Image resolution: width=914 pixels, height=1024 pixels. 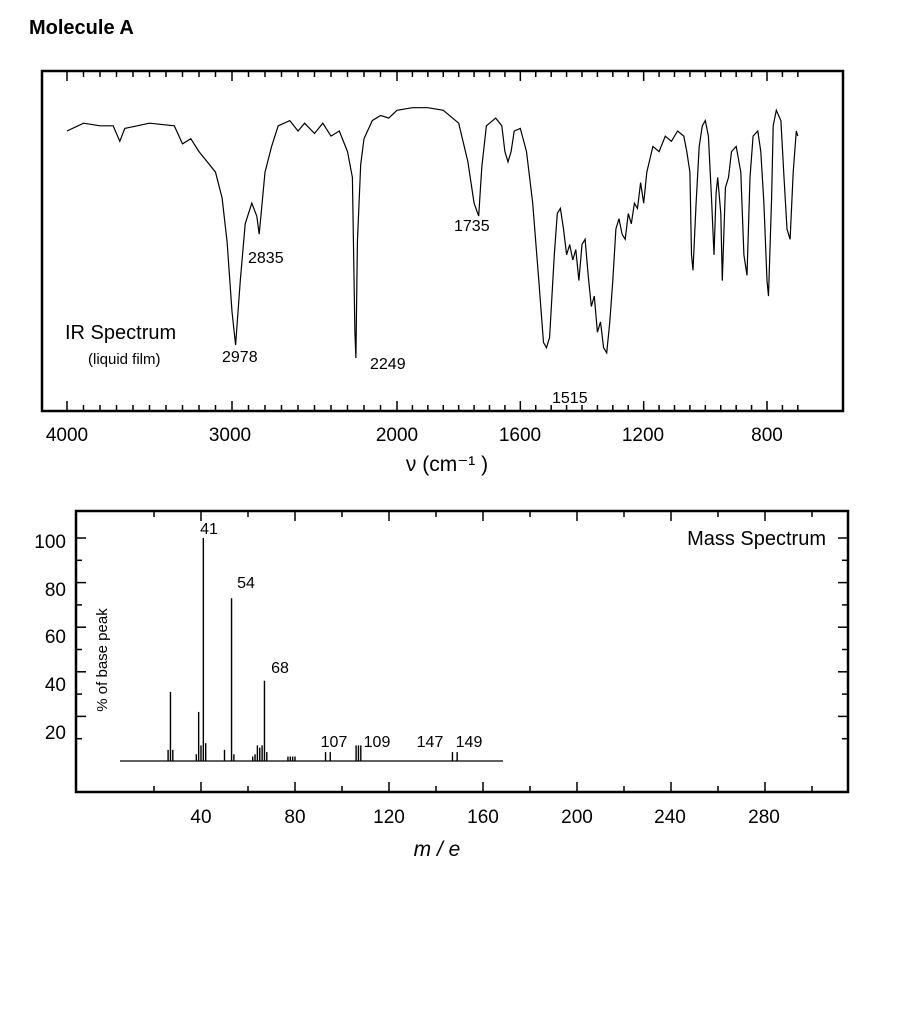 I want to click on ms-bars, so click(x=312, y=649).